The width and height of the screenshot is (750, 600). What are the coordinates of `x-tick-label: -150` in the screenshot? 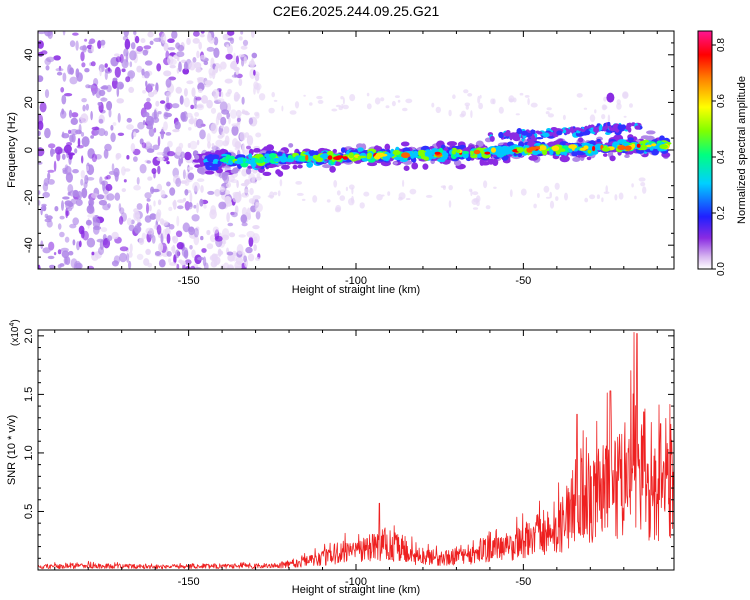 It's located at (189, 281).